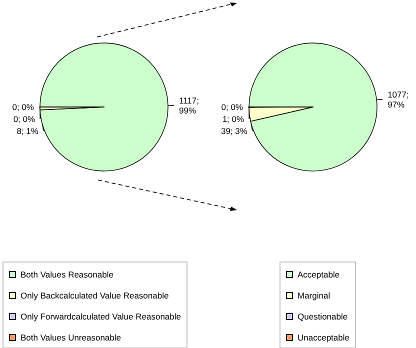 This screenshot has height=348, width=416. I want to click on legend-label: Both Values Reasonable, so click(67, 275).